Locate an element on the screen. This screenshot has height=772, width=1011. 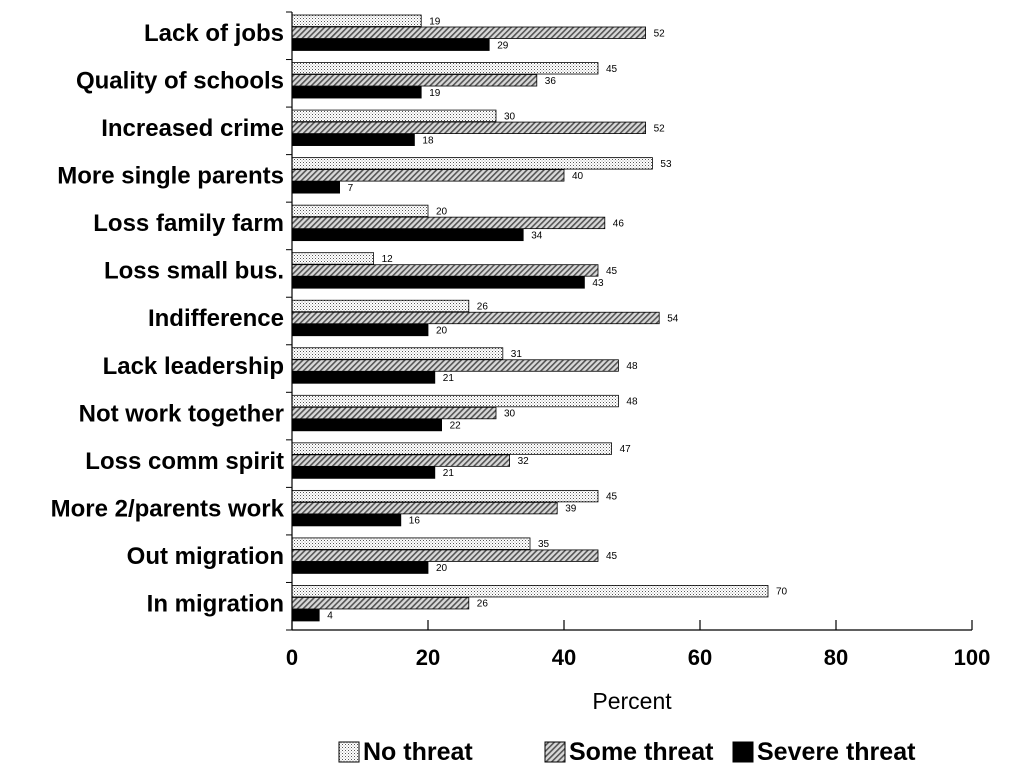
data-label: 12 is located at coordinates (388, 259).